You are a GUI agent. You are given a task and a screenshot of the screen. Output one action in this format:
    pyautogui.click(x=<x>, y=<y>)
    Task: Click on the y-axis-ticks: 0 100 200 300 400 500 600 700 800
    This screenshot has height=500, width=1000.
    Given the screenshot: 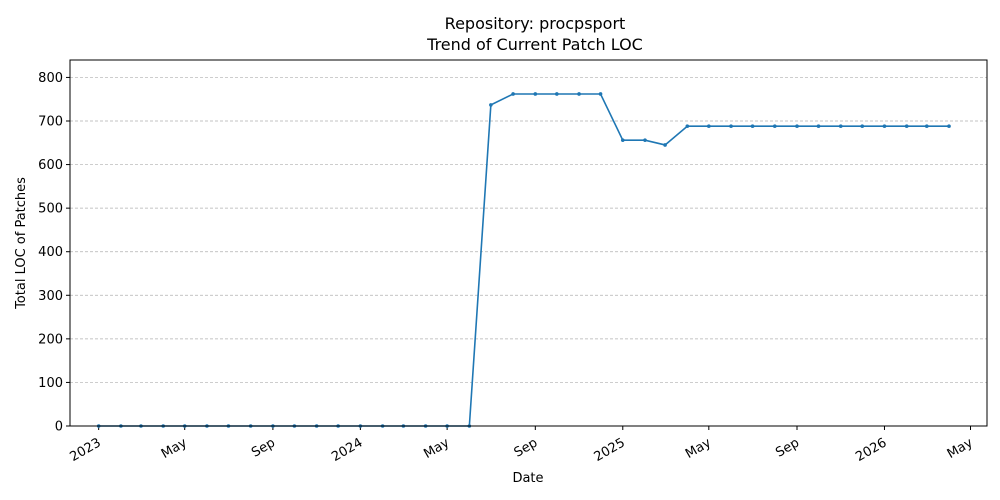 What is the action you would take?
    pyautogui.click(x=54, y=253)
    